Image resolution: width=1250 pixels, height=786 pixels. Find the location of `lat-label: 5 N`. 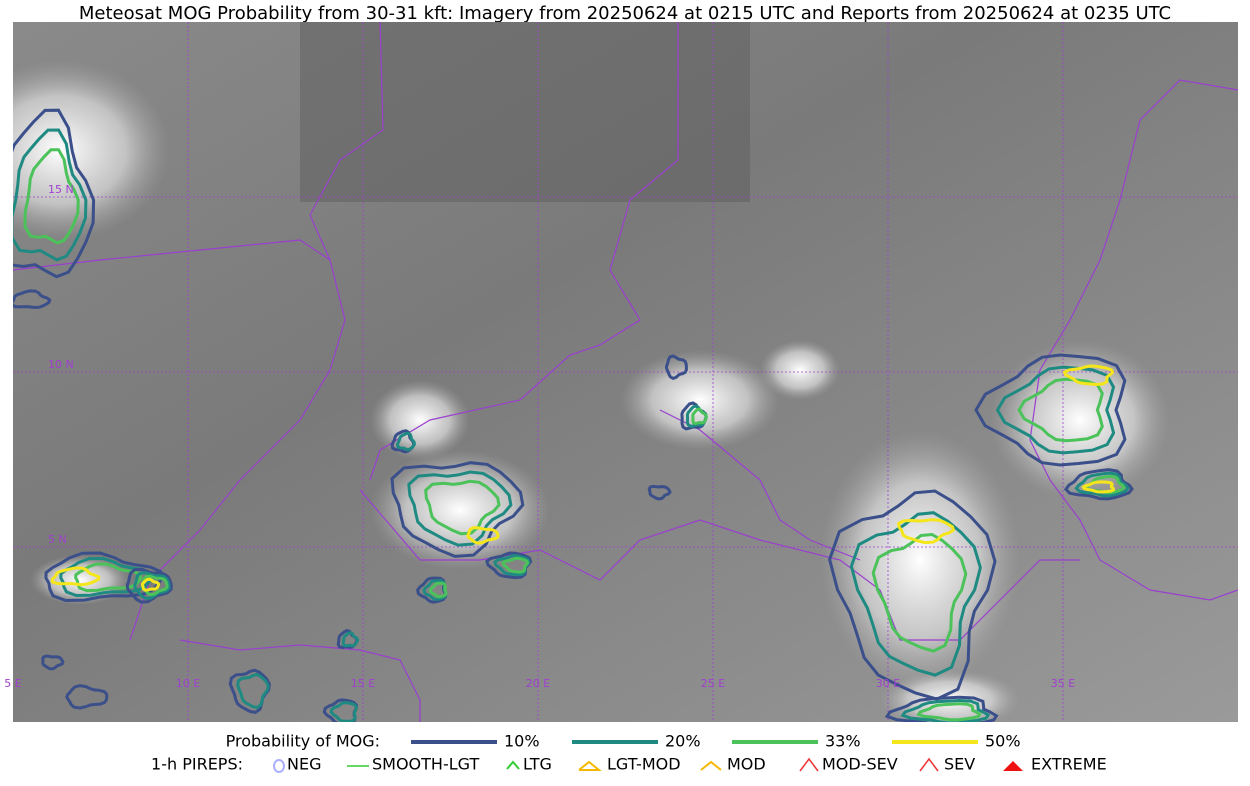

lat-label: 5 N is located at coordinates (57, 539).